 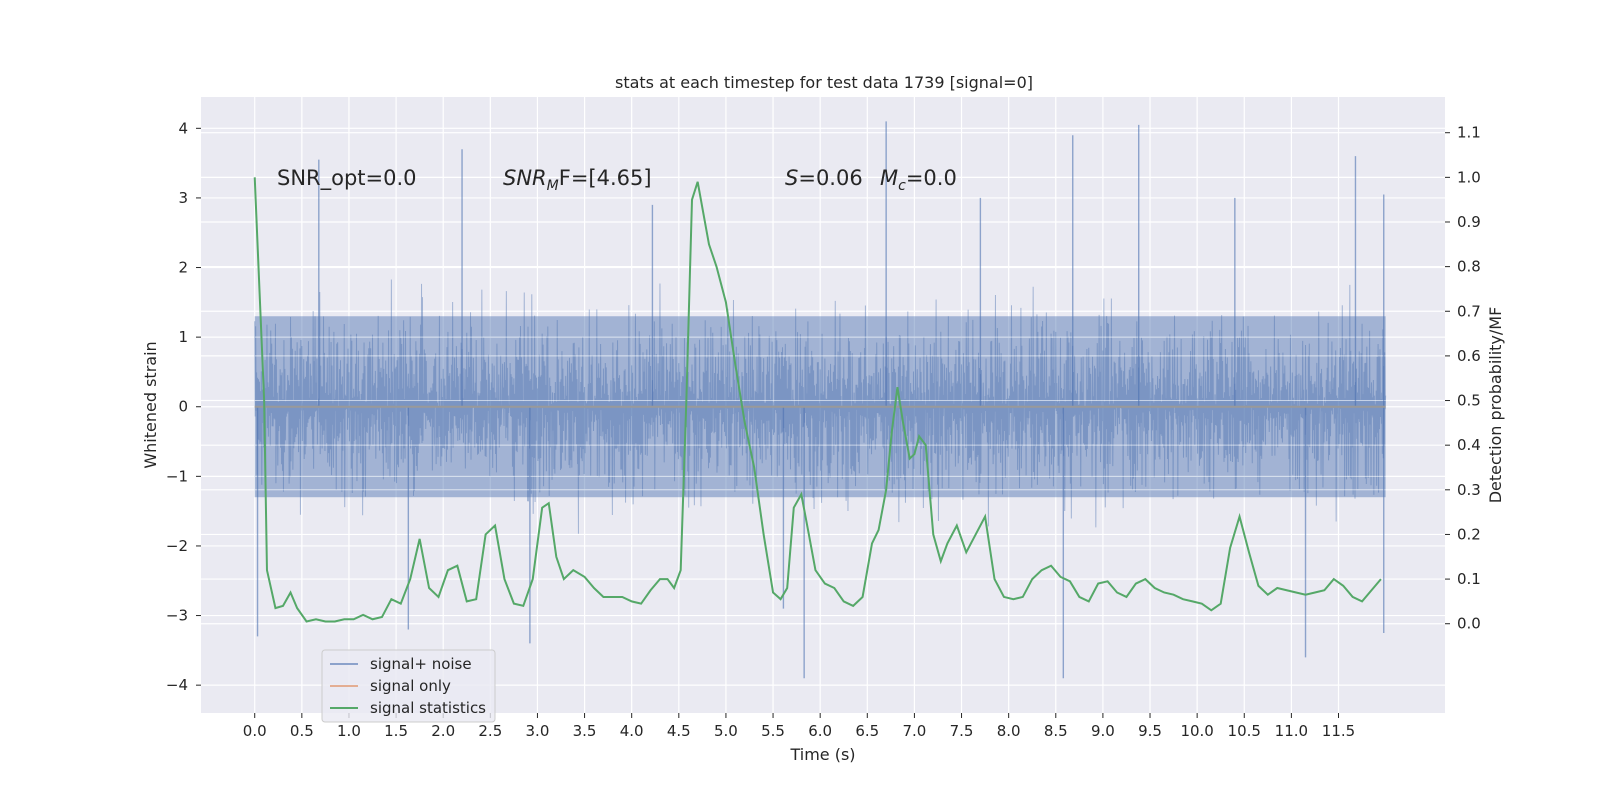 I want to click on x-tick-label: 3.0, so click(x=538, y=731).